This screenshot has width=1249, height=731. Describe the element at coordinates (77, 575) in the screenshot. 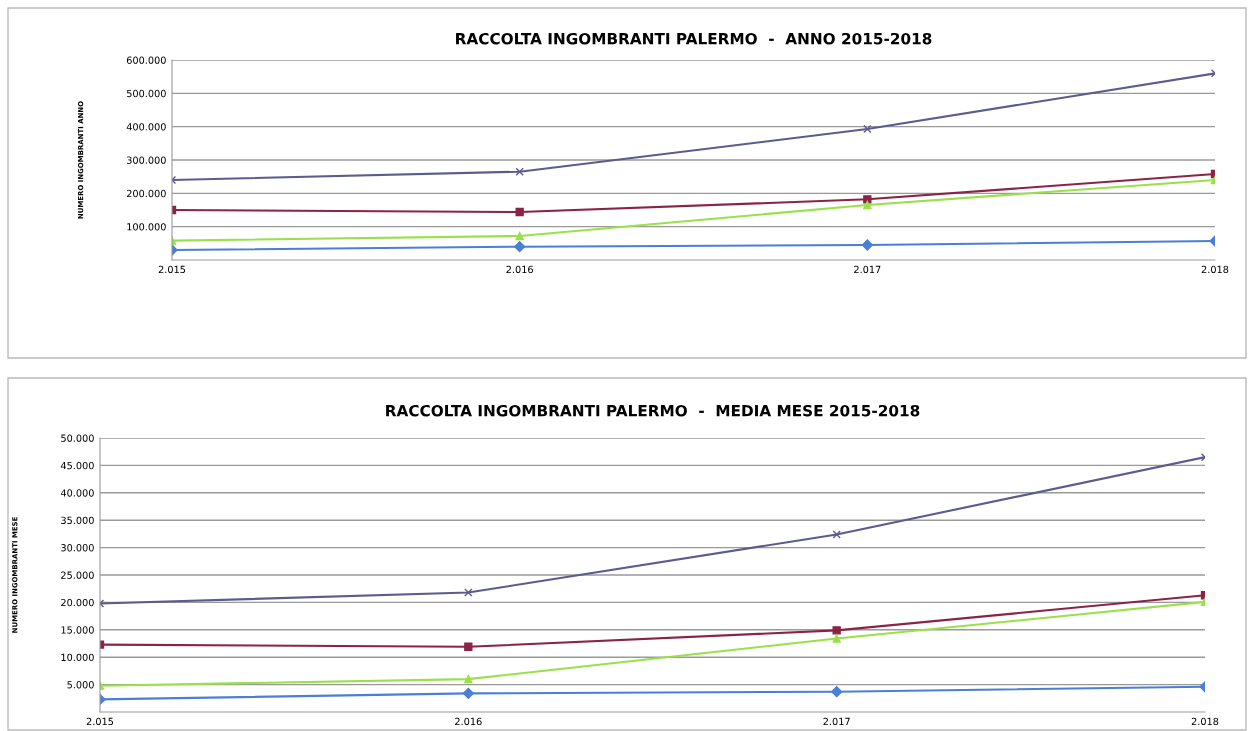

I see `y-tick-label: 25.000` at that location.